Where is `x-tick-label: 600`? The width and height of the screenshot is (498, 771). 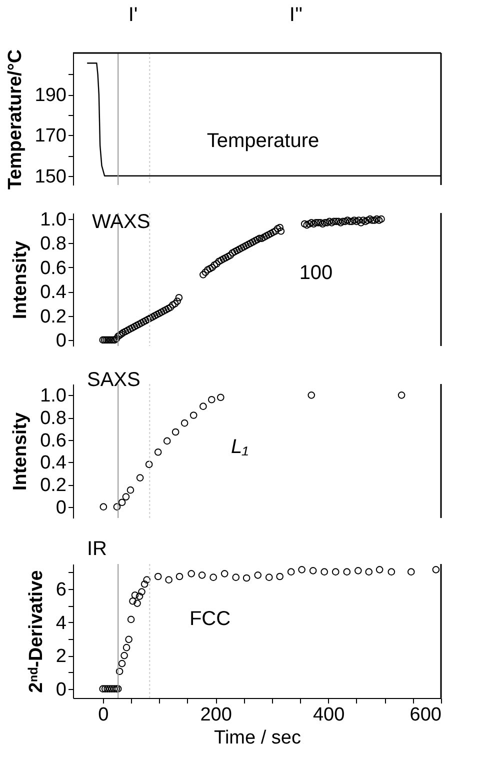 x-tick-label: 600 is located at coordinates (426, 715).